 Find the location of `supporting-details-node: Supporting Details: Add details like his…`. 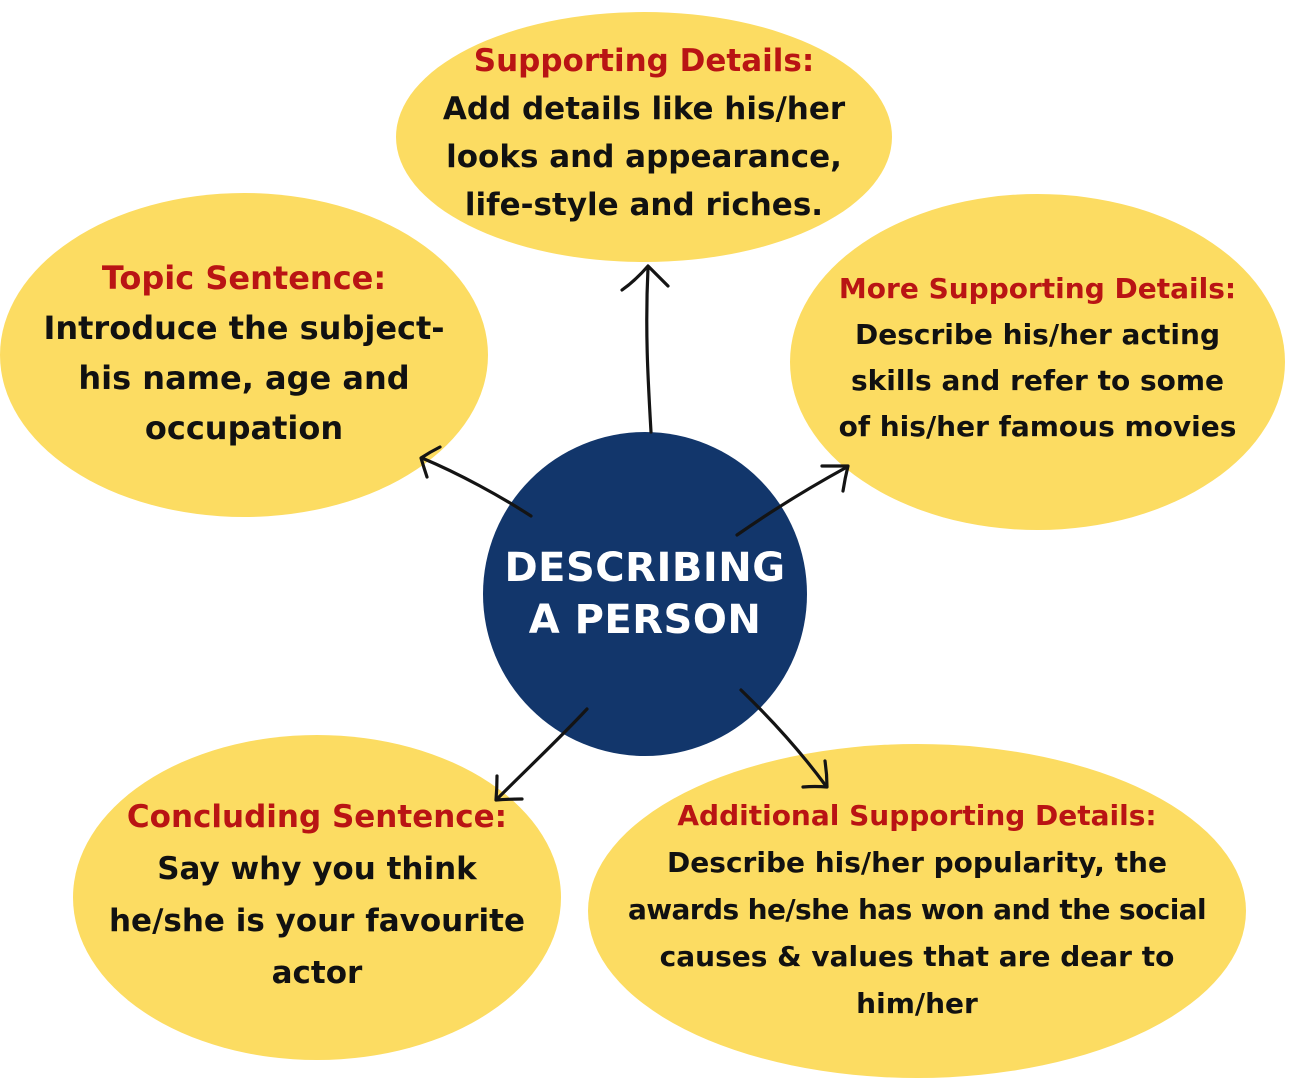

supporting-details-node: Supporting Details: Add details like his… is located at coordinates (644, 137).